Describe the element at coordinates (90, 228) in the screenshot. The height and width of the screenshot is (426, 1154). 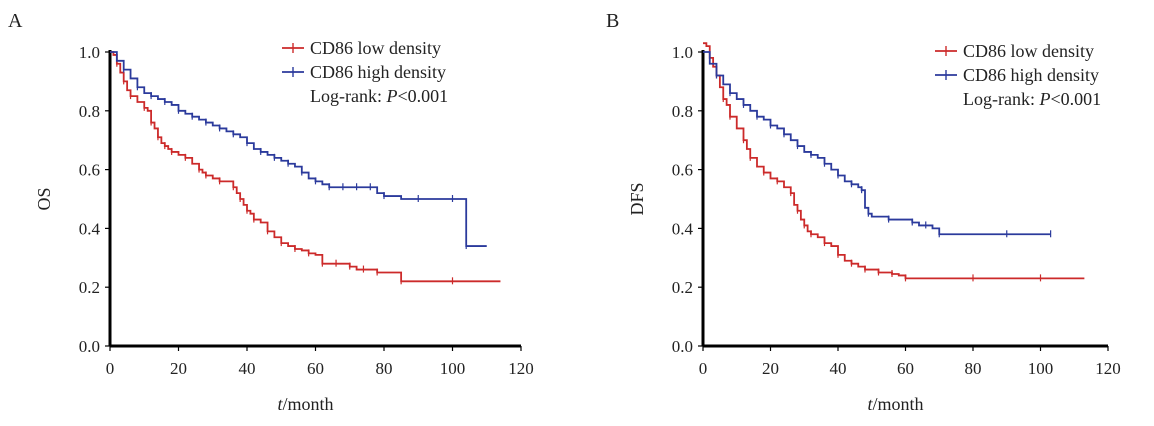
I see `panel-a-y-tick-label: 0.4` at that location.